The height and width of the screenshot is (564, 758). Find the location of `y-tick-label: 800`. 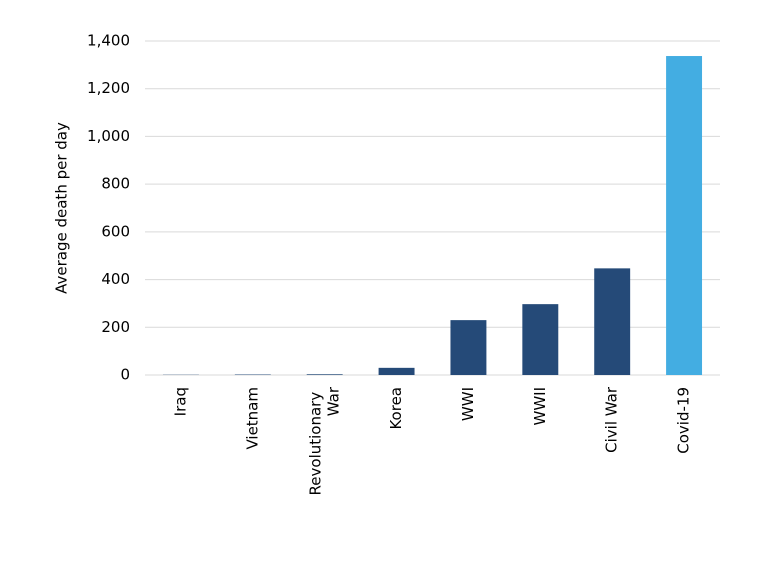

y-tick-label: 800 is located at coordinates (115, 184).